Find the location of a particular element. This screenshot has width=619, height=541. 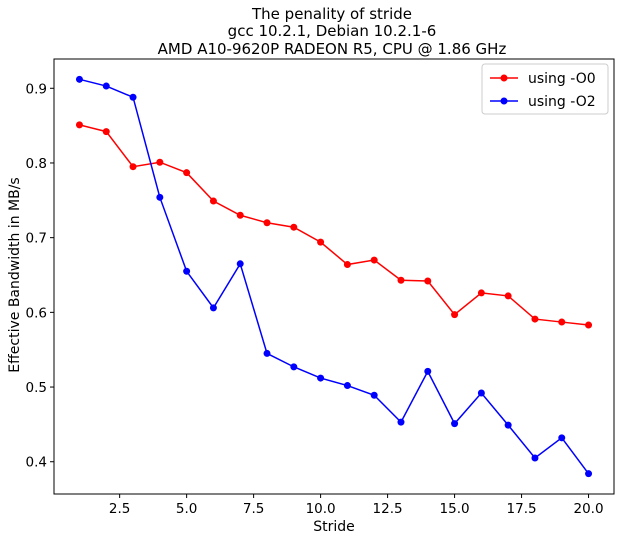

x-tick-label: 20.0 is located at coordinates (589, 509).